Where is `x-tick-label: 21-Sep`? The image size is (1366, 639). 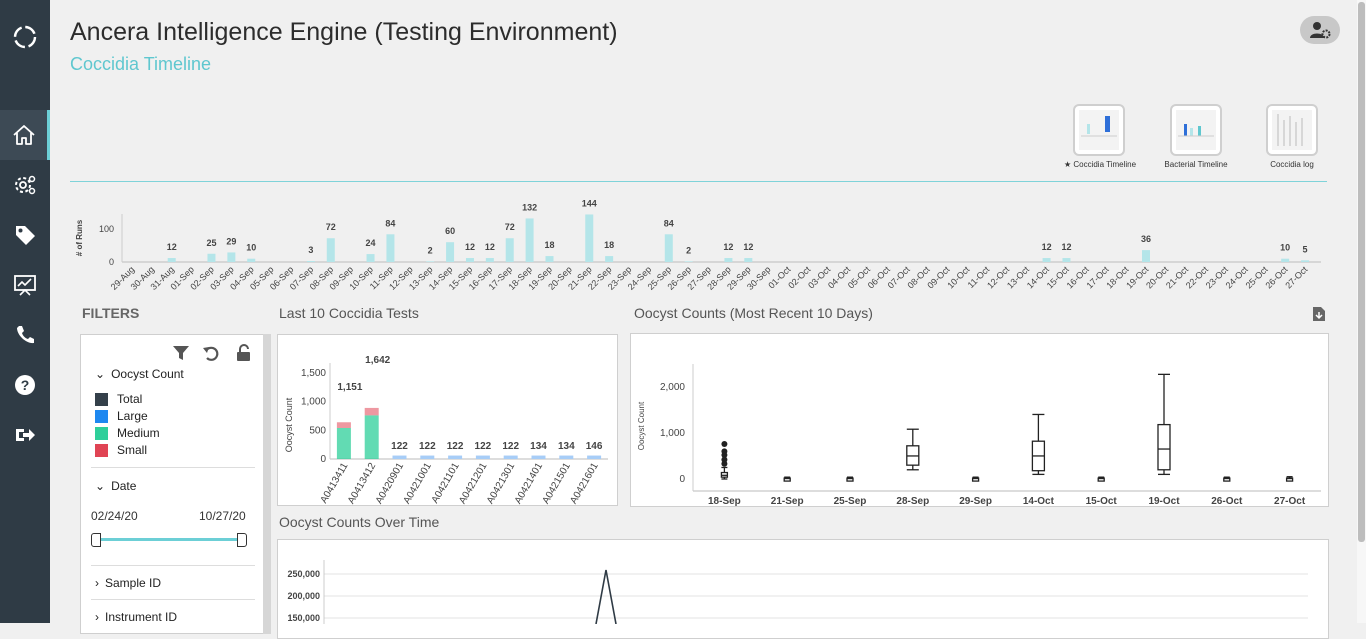 x-tick-label: 21-Sep is located at coordinates (787, 501).